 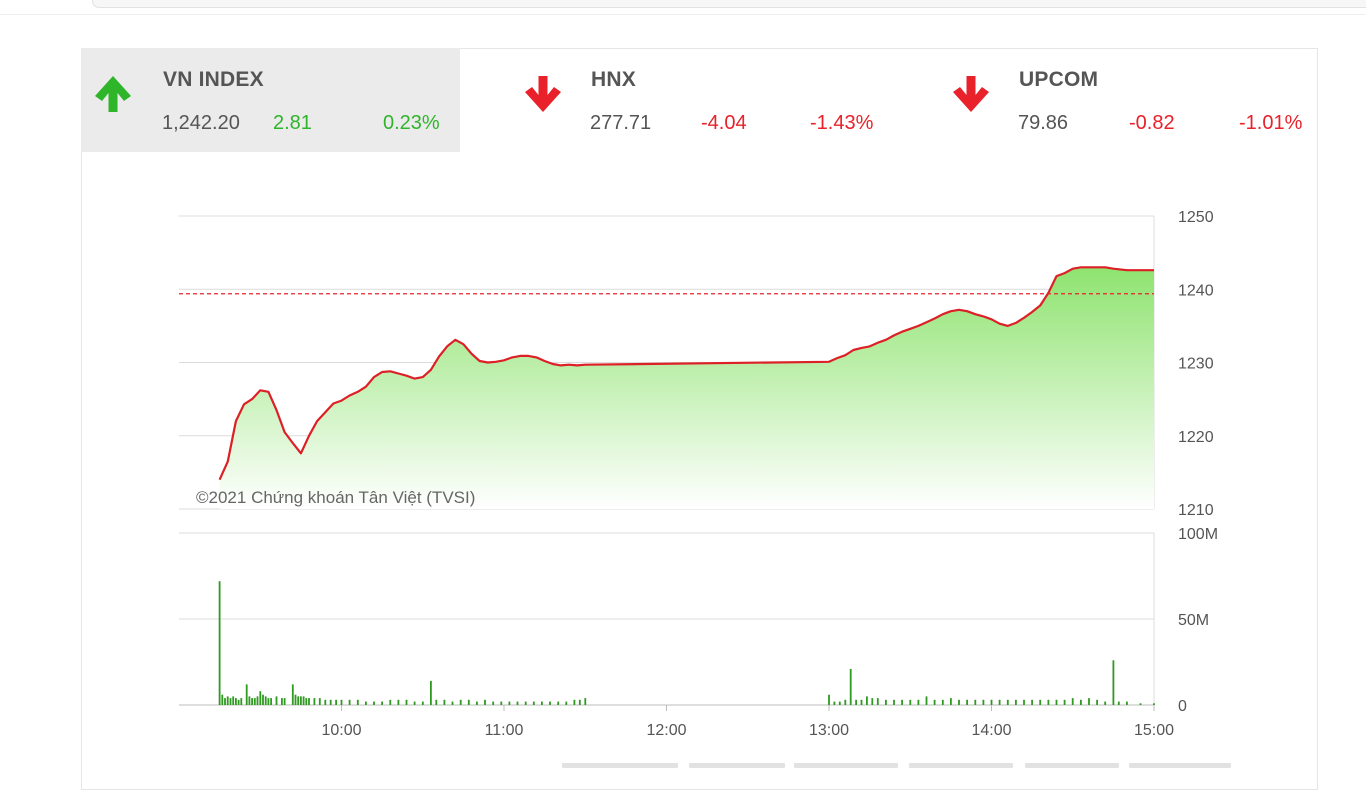 What do you see at coordinates (341, 730) in the screenshot?
I see `x-tick-label: 10:00` at bounding box center [341, 730].